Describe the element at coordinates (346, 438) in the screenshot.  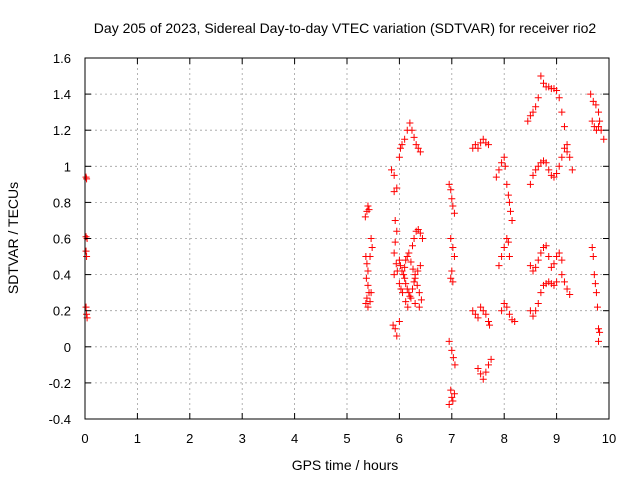
I see `x-tick-label: 5` at that location.